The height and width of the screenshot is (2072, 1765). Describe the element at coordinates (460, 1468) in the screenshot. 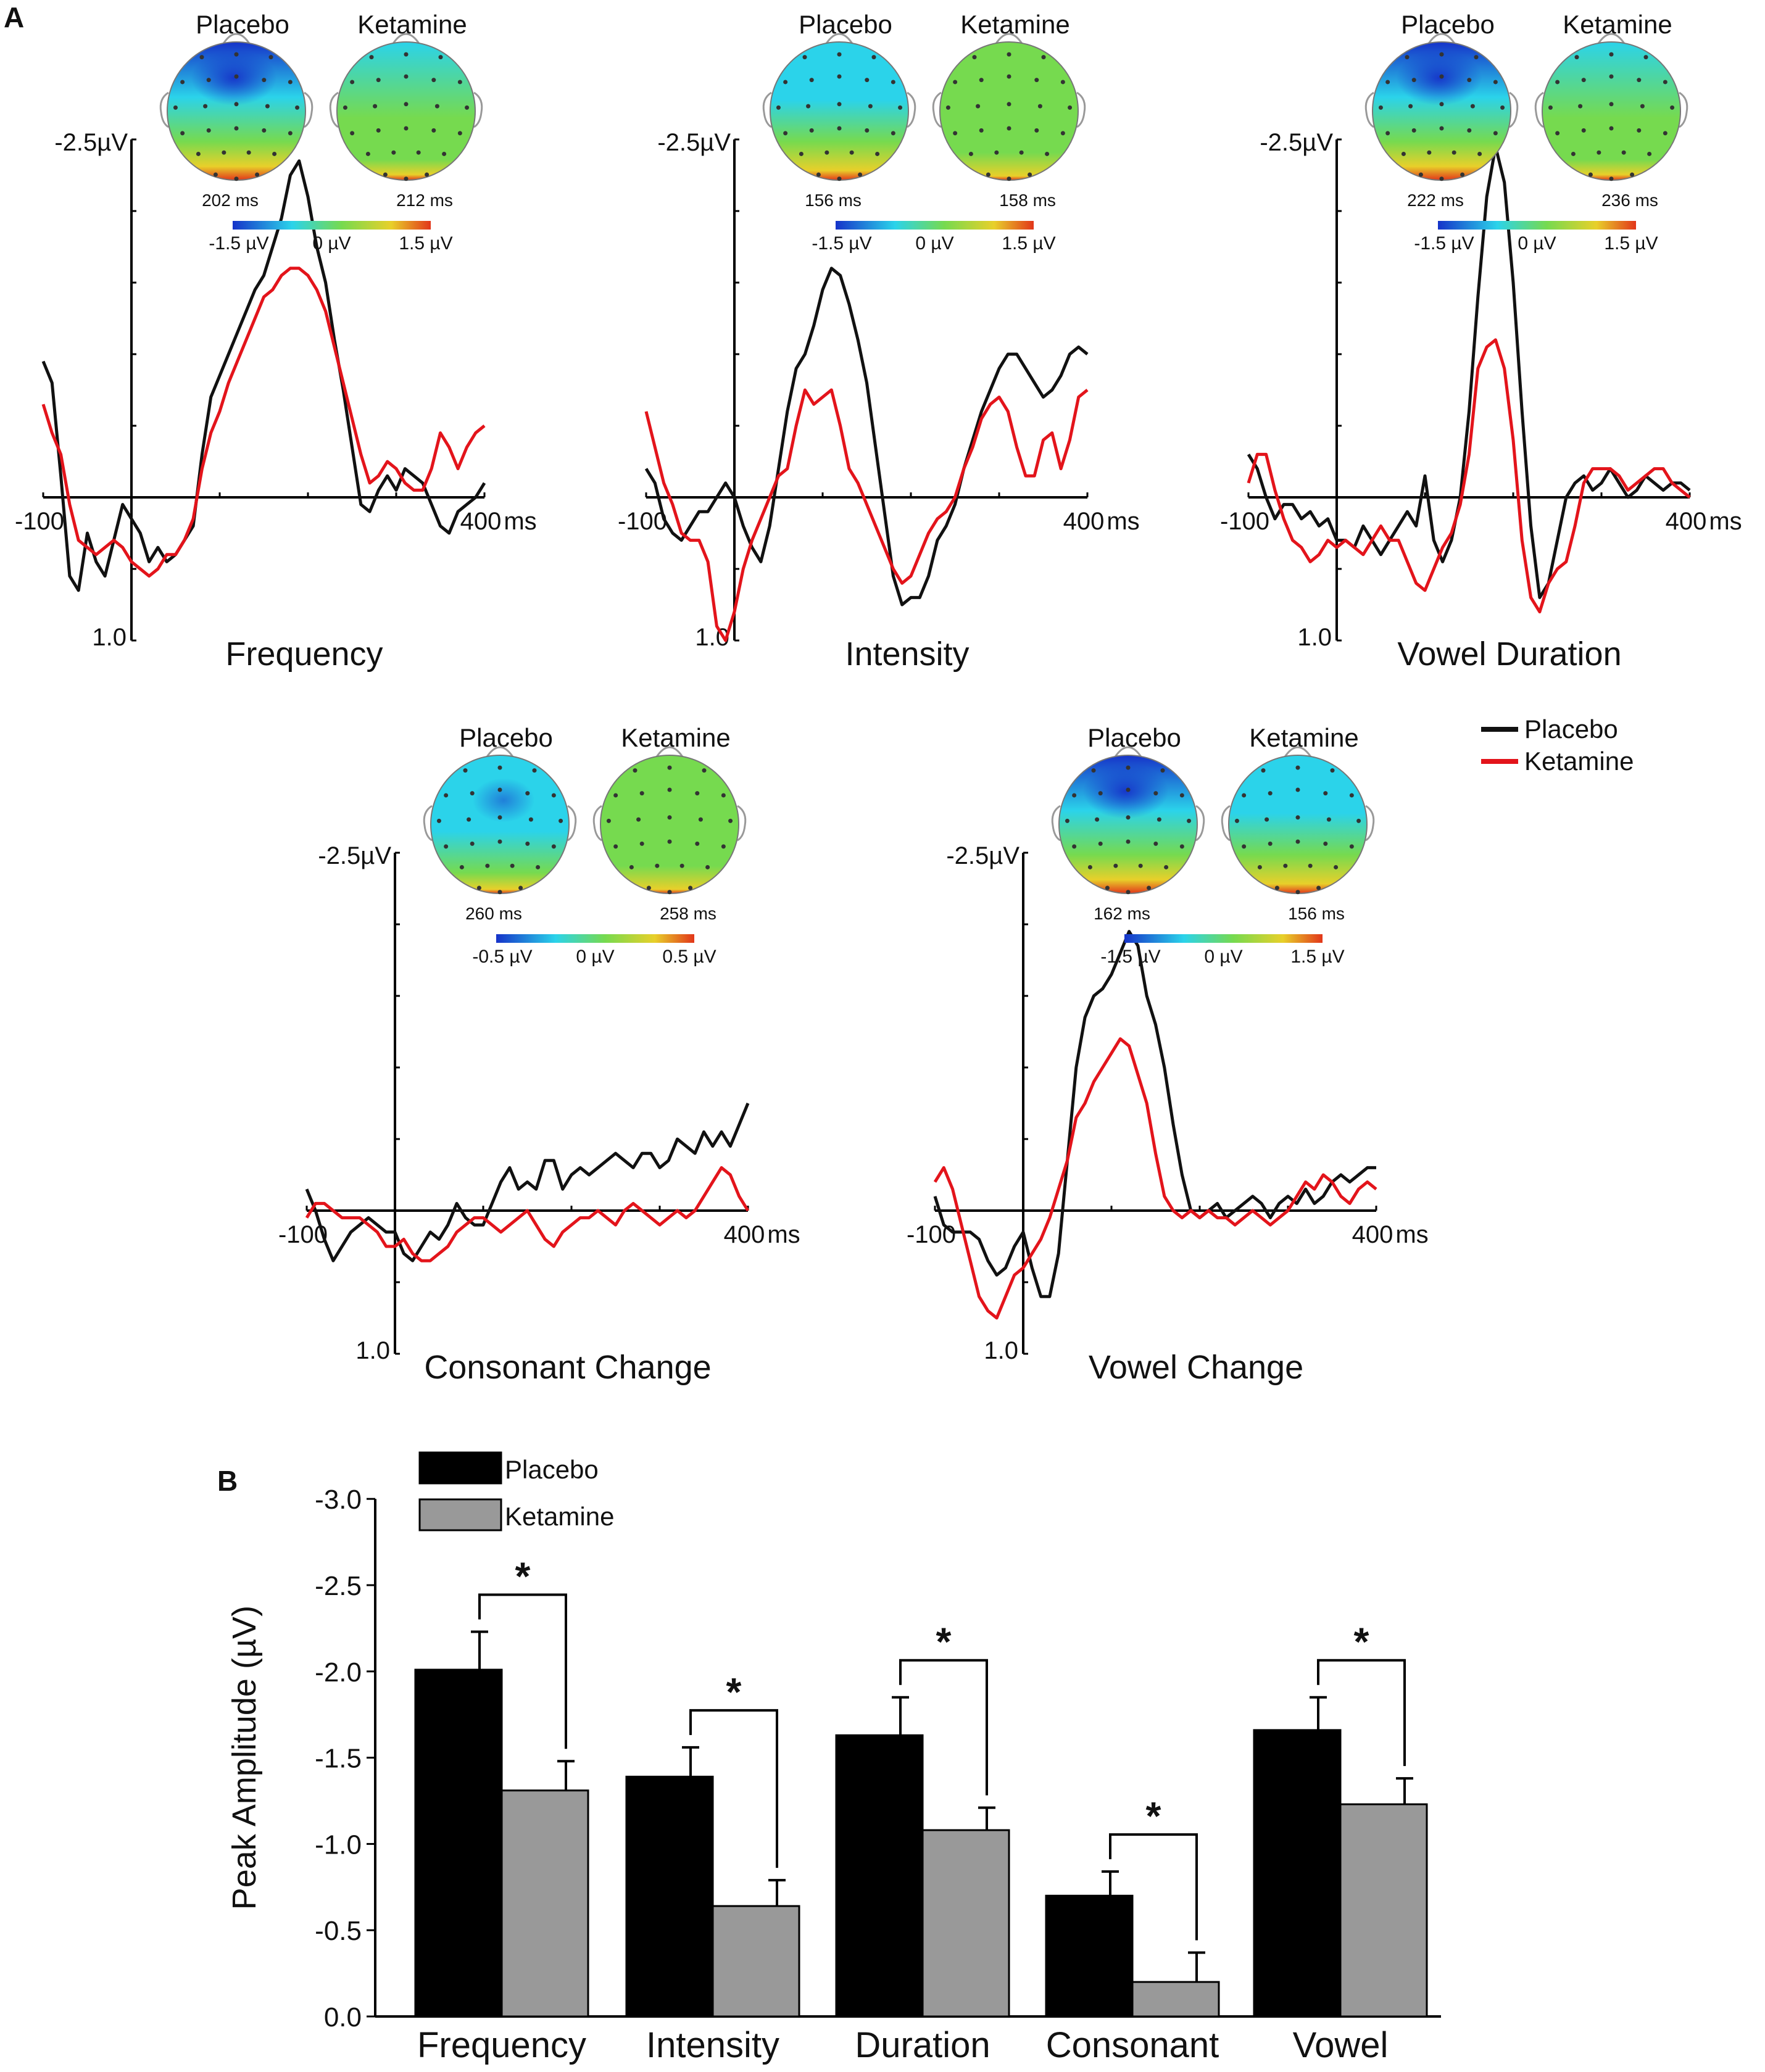

I see `bar-legend-placebo-swatch` at that location.